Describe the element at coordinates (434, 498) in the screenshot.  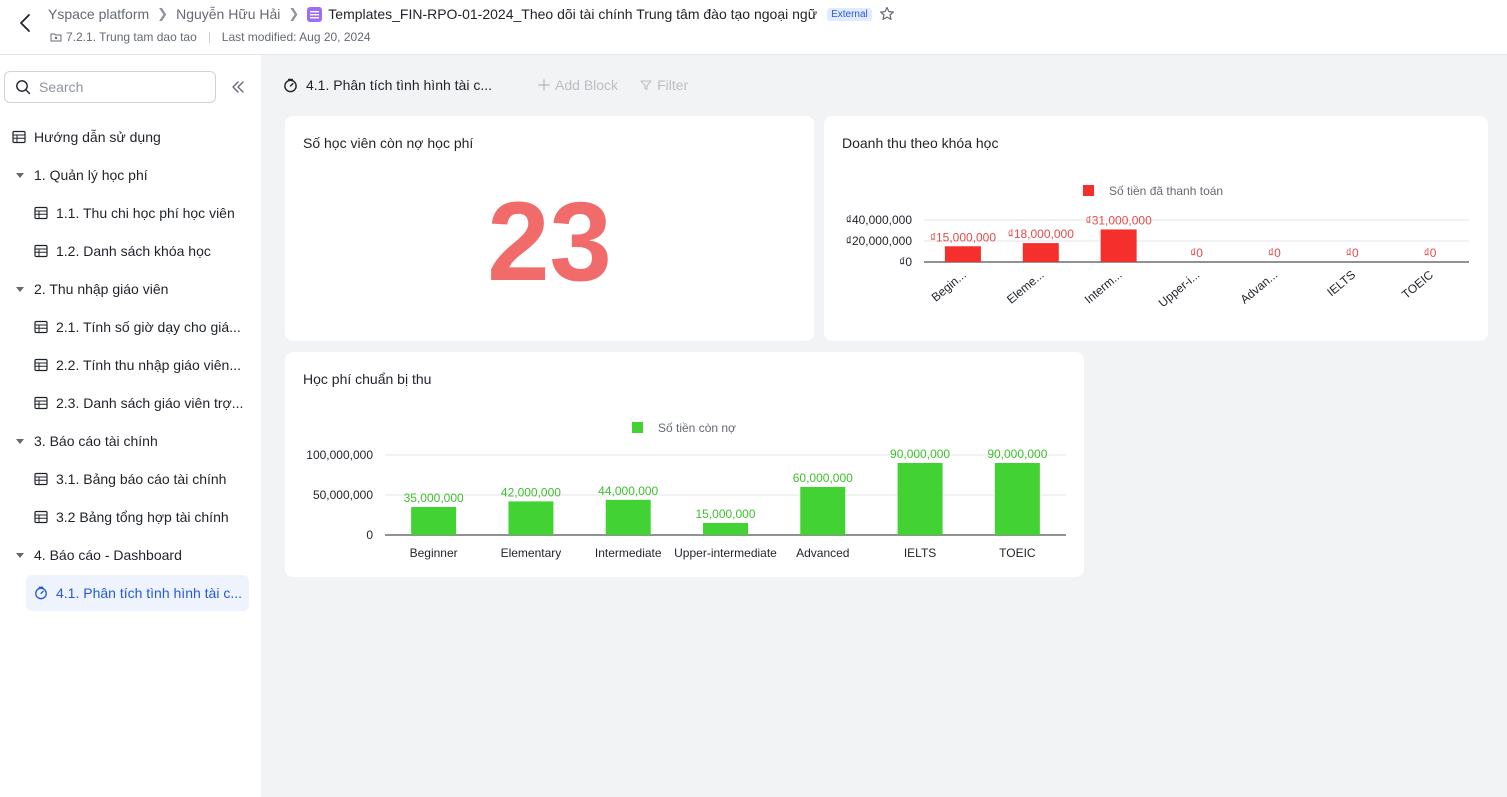
I see `data-label: 35,000,000` at that location.